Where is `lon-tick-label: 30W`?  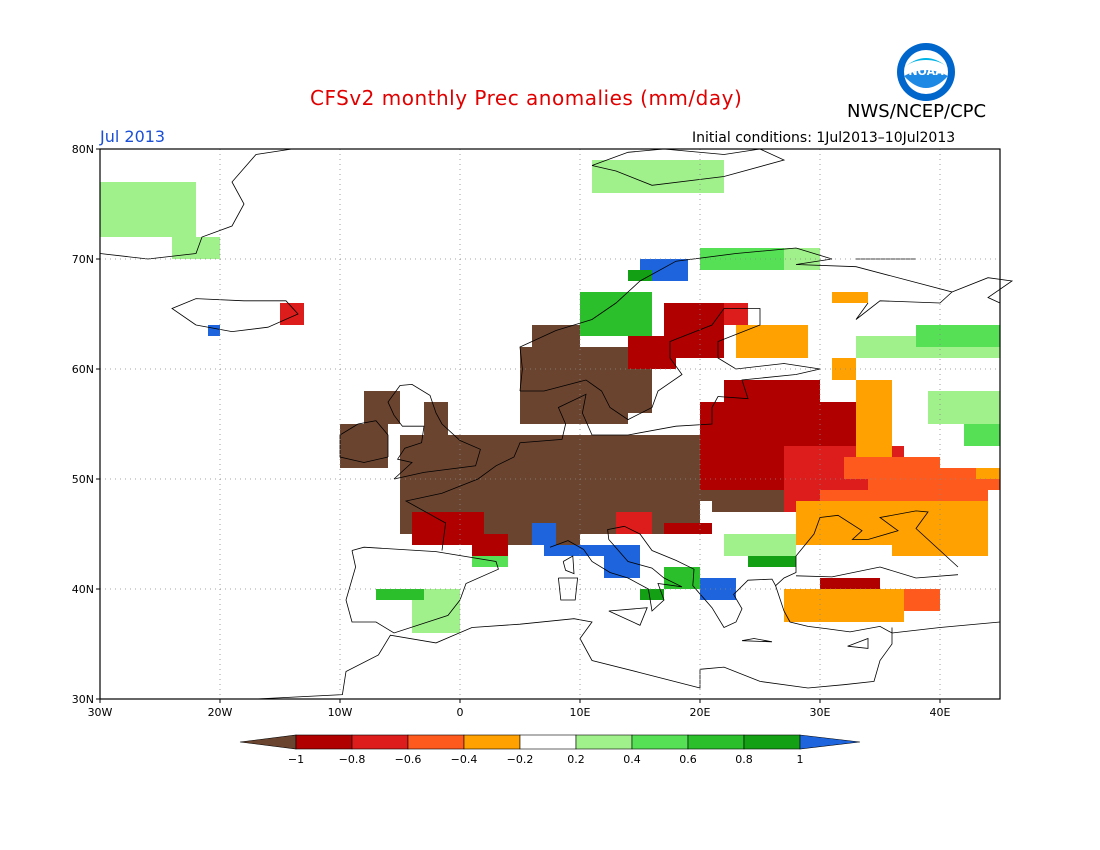 lon-tick-label: 30W is located at coordinates (100, 712).